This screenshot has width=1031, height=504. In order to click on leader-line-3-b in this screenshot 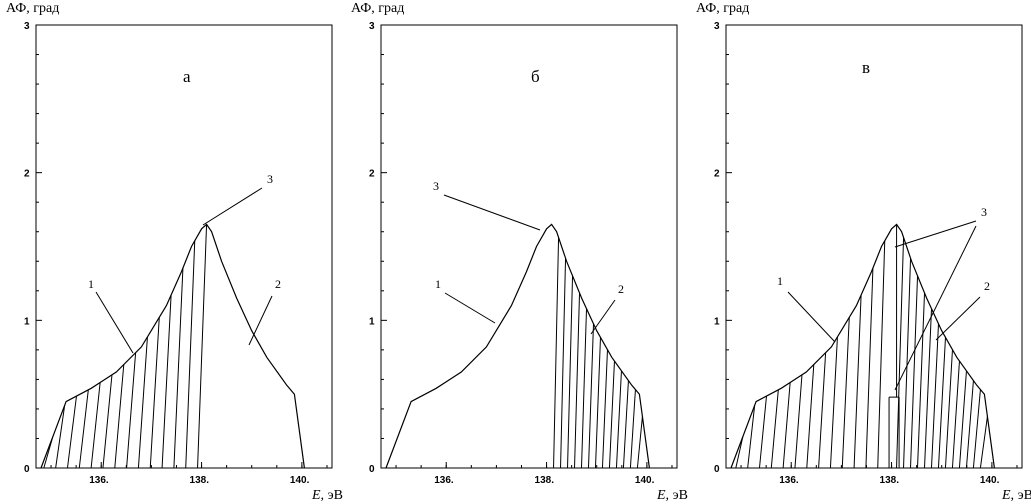, I will do `click(935, 308)`.